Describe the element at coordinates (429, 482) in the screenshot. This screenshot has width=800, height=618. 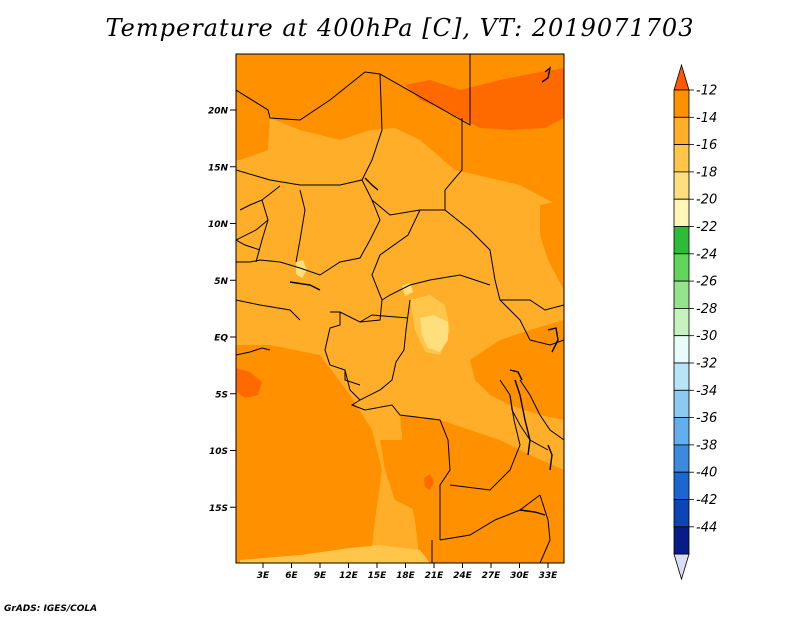
I see `field-band-minus12-spot` at that location.